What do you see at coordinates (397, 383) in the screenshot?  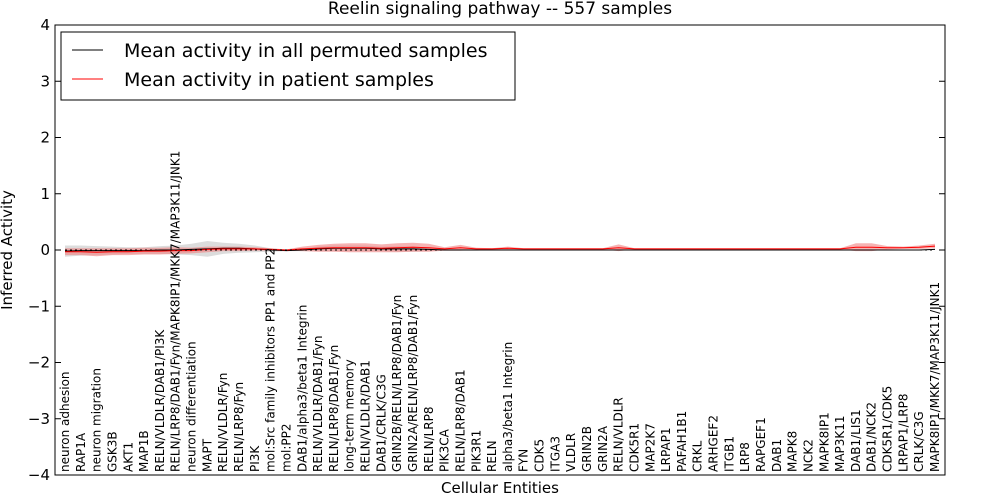 I see `x-category-label: GRIN2B/RELN/LRP8/DAB1/Fyn` at bounding box center [397, 383].